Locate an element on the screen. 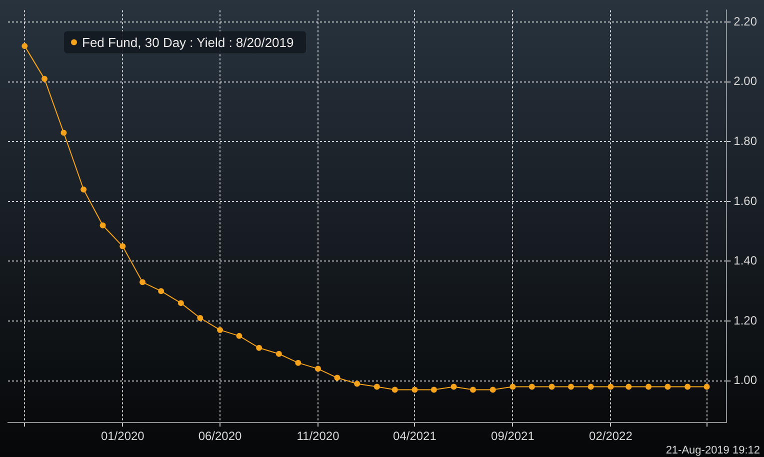 The width and height of the screenshot is (764, 457). y-tick-label: 1.60 is located at coordinates (746, 201).